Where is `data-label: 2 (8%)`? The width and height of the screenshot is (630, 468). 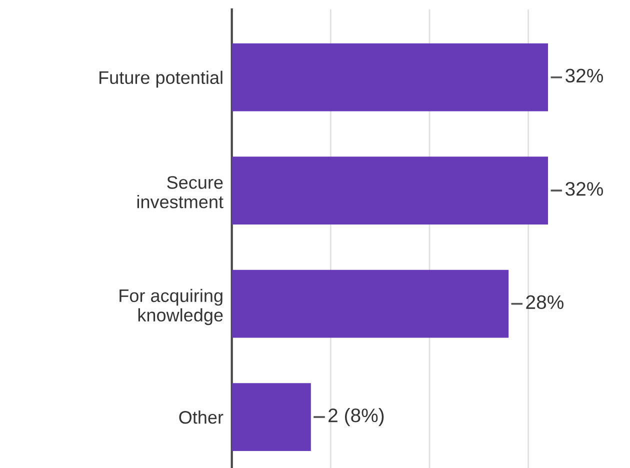
data-label: 2 (8%) is located at coordinates (356, 417).